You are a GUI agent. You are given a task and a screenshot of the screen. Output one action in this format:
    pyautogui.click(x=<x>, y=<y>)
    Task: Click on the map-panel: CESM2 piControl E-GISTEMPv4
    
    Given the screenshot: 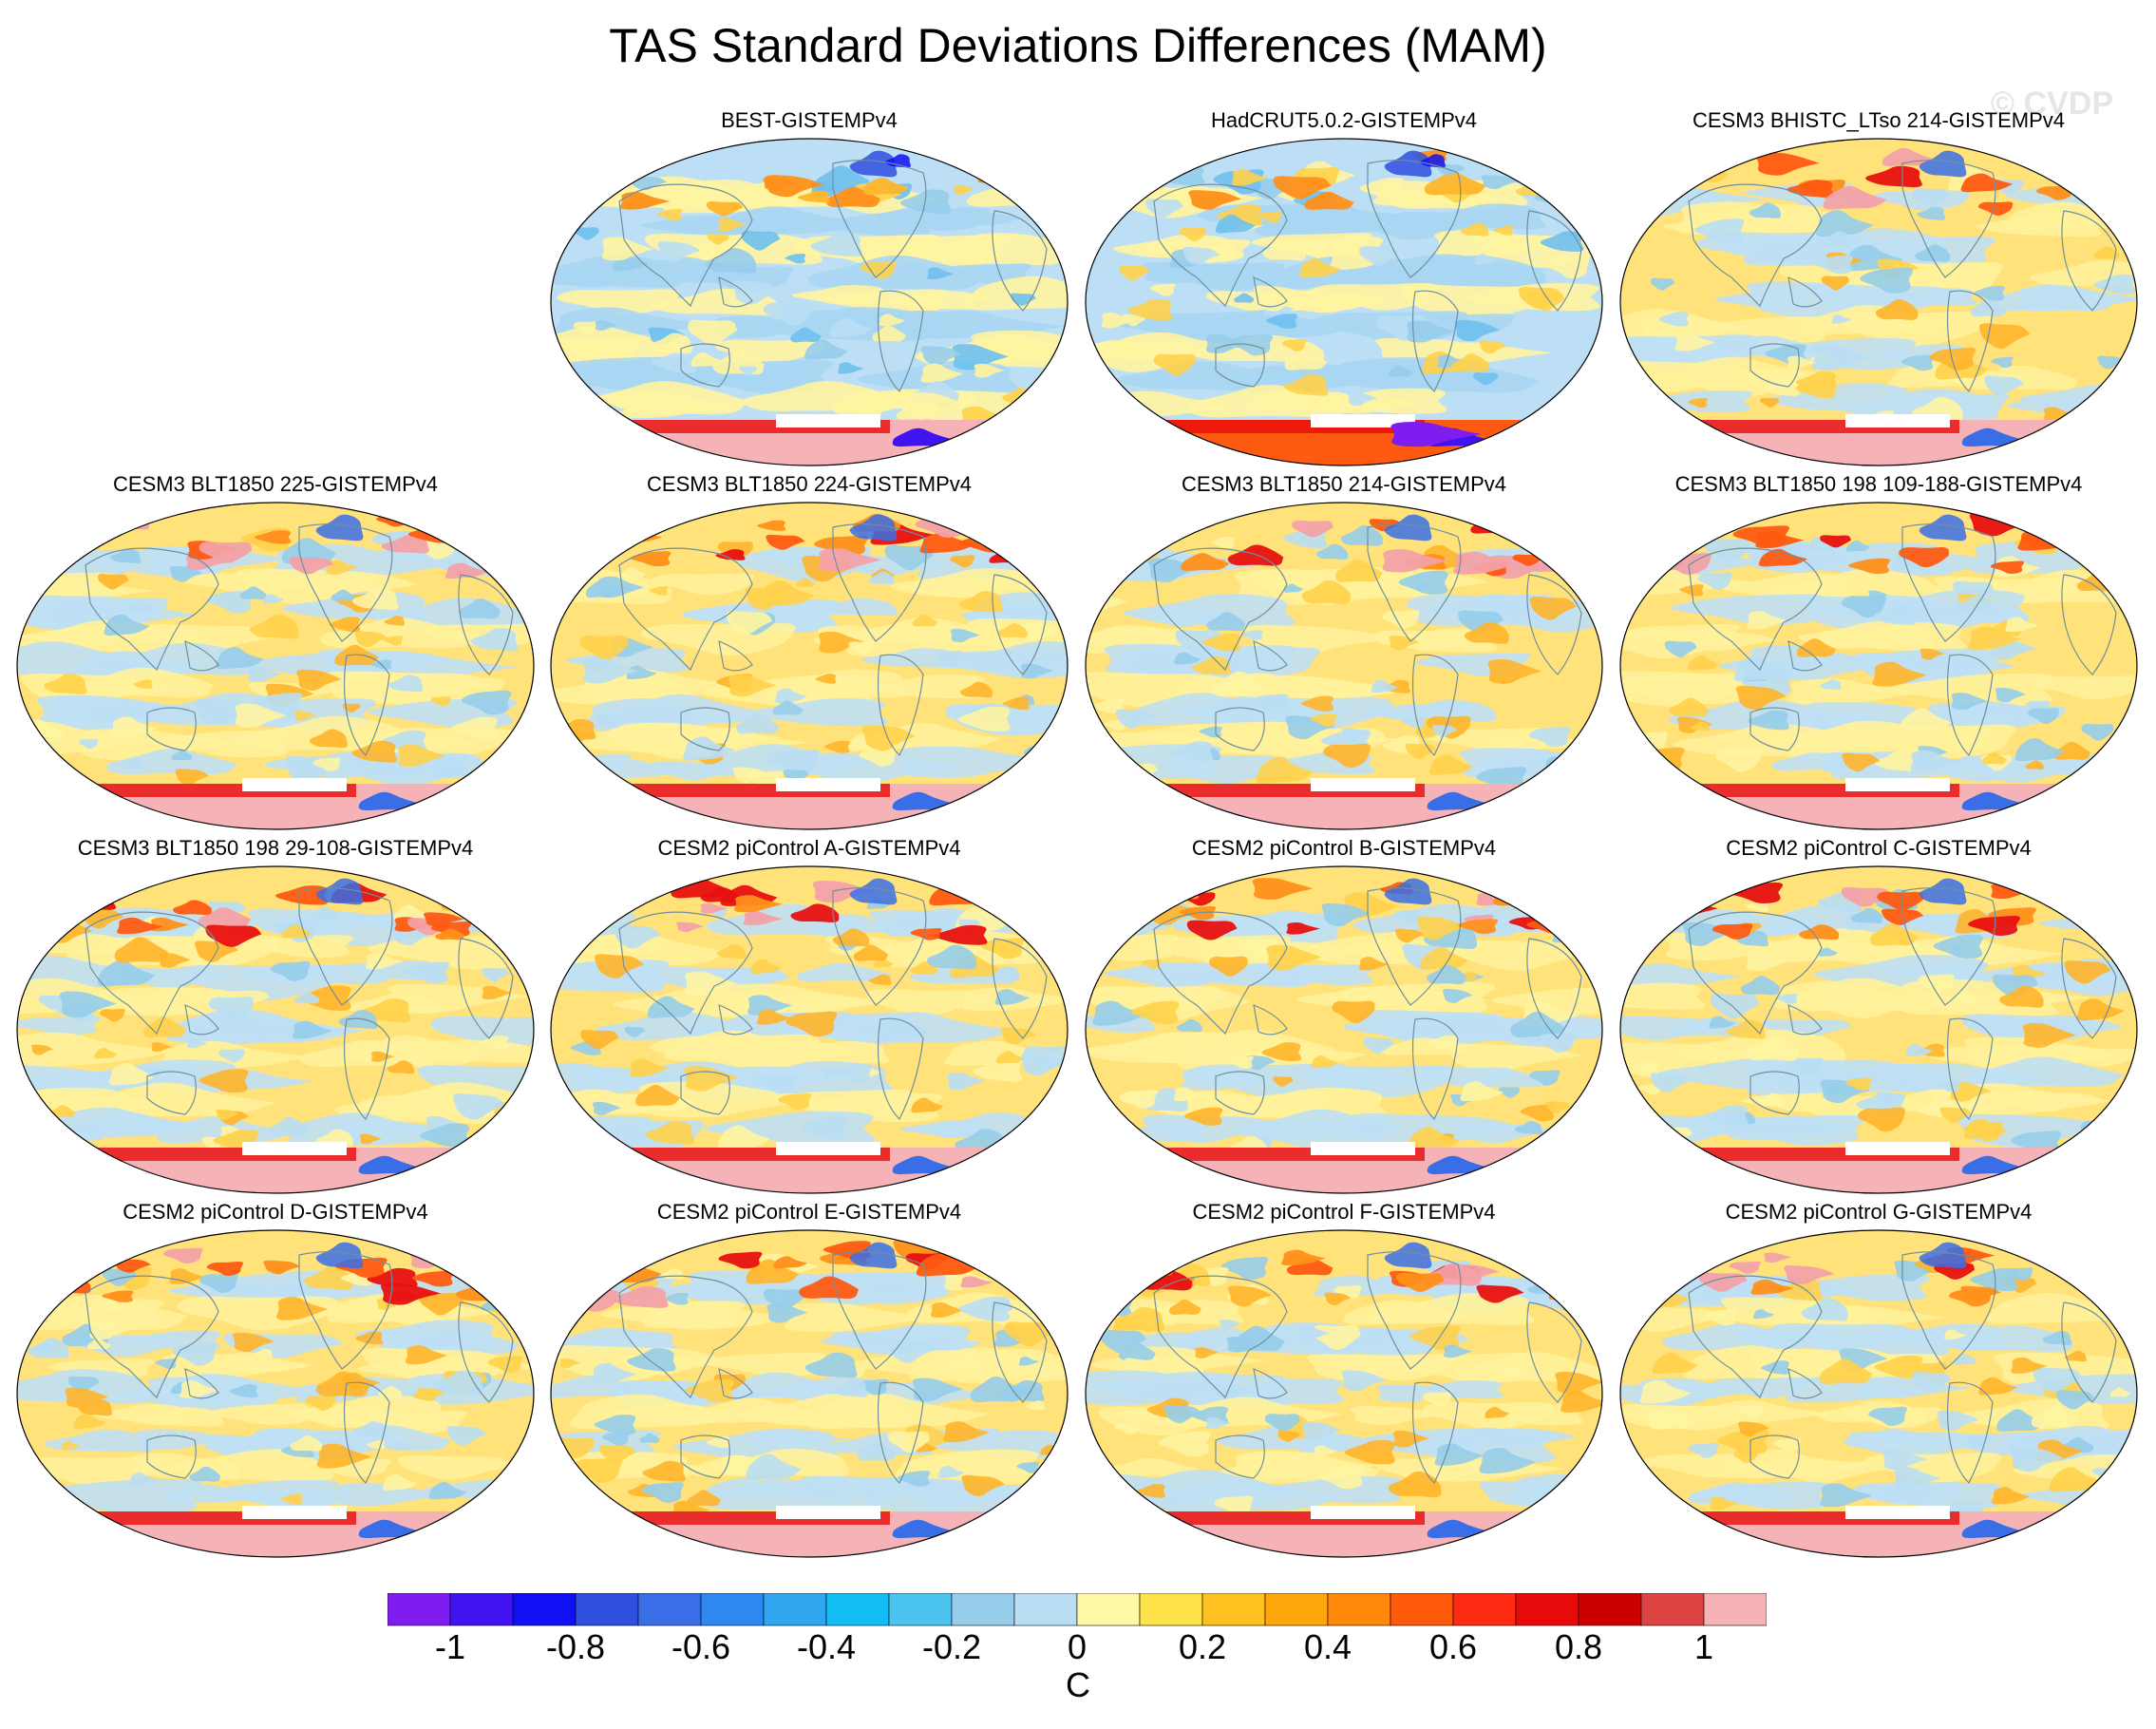 What is the action you would take?
    pyautogui.click(x=809, y=1381)
    